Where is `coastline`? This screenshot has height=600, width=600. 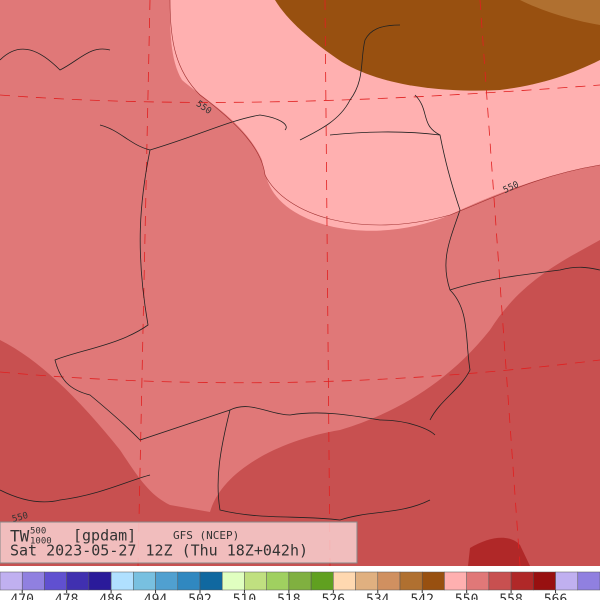 coastline is located at coordinates (200, 87).